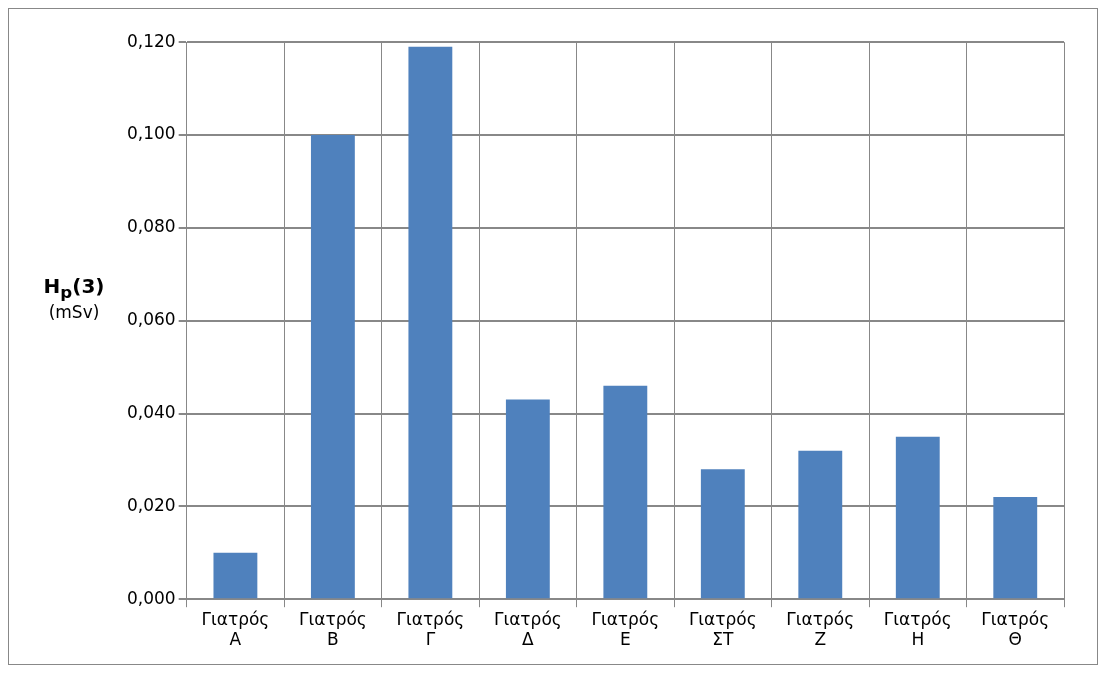  I want to click on y-tick-label: 0,000, so click(151, 597).